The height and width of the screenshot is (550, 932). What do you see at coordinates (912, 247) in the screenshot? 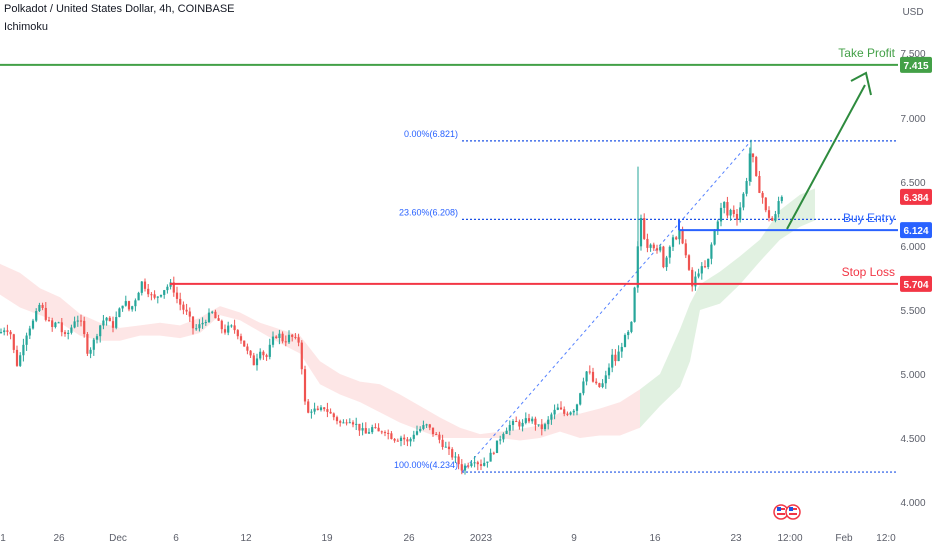
I see `y-tick-label: 6.000` at bounding box center [912, 247].